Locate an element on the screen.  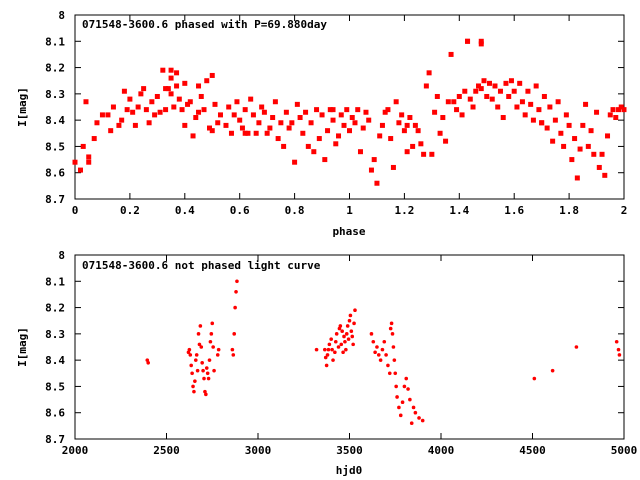
x-tick-label: 0.6 is located at coordinates (240, 210).